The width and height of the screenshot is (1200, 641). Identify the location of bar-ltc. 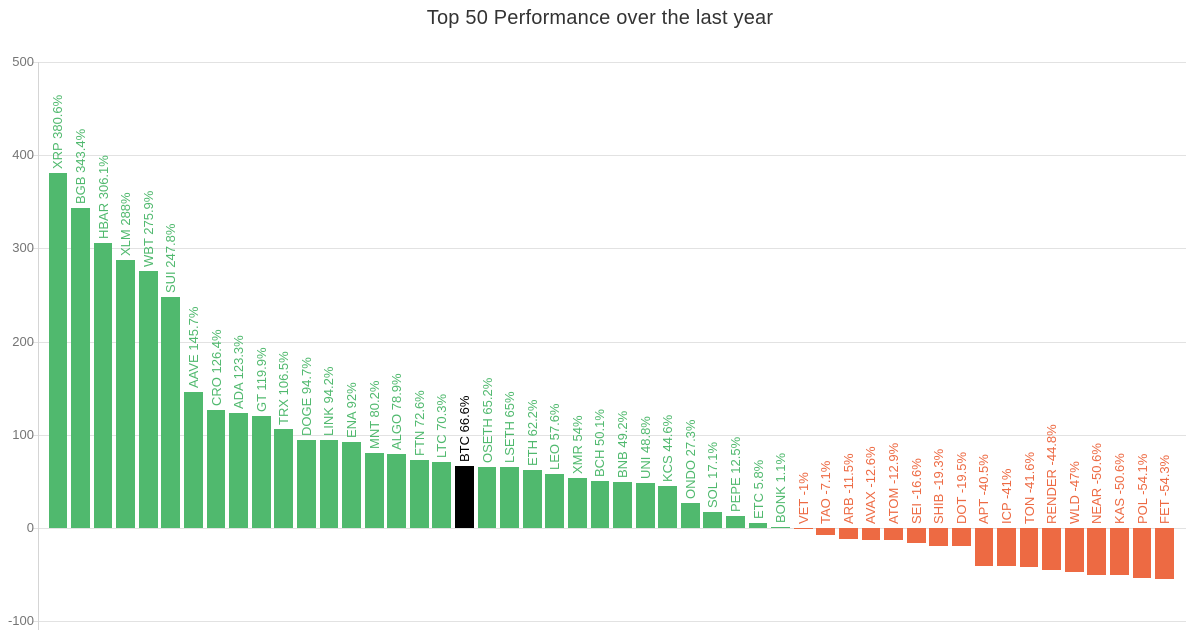
(442, 495).